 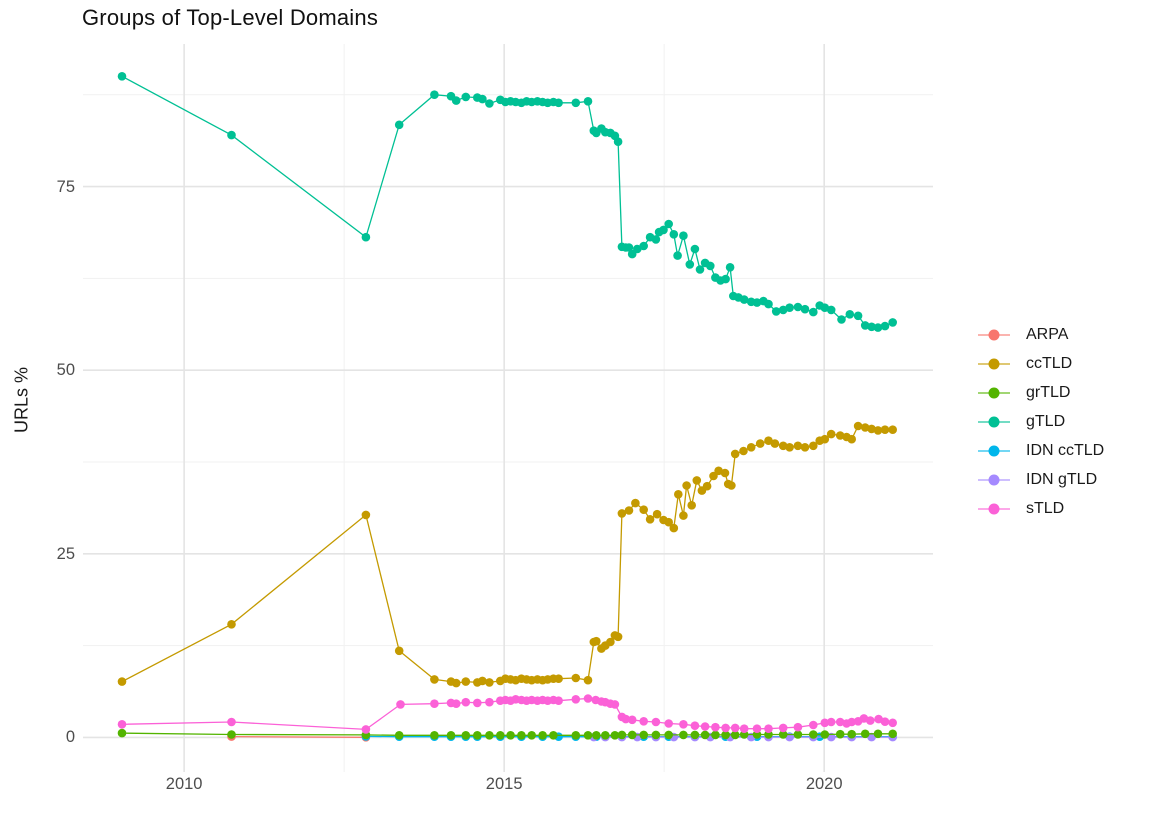 I want to click on legend-item-idn-cctld: IDN ccTLD, so click(x=1041, y=450).